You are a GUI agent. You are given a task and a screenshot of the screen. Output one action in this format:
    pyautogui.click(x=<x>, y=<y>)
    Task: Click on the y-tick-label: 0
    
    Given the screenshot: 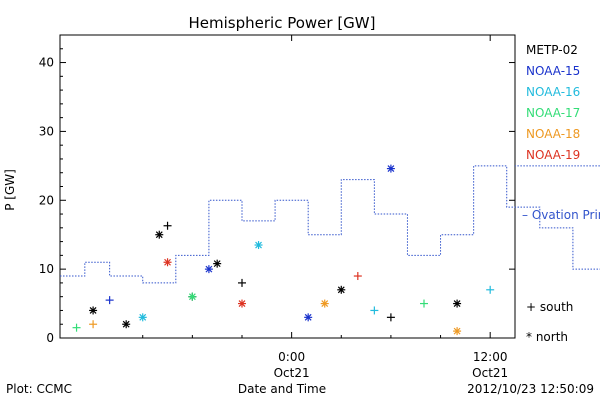 What is the action you would take?
    pyautogui.click(x=50, y=338)
    